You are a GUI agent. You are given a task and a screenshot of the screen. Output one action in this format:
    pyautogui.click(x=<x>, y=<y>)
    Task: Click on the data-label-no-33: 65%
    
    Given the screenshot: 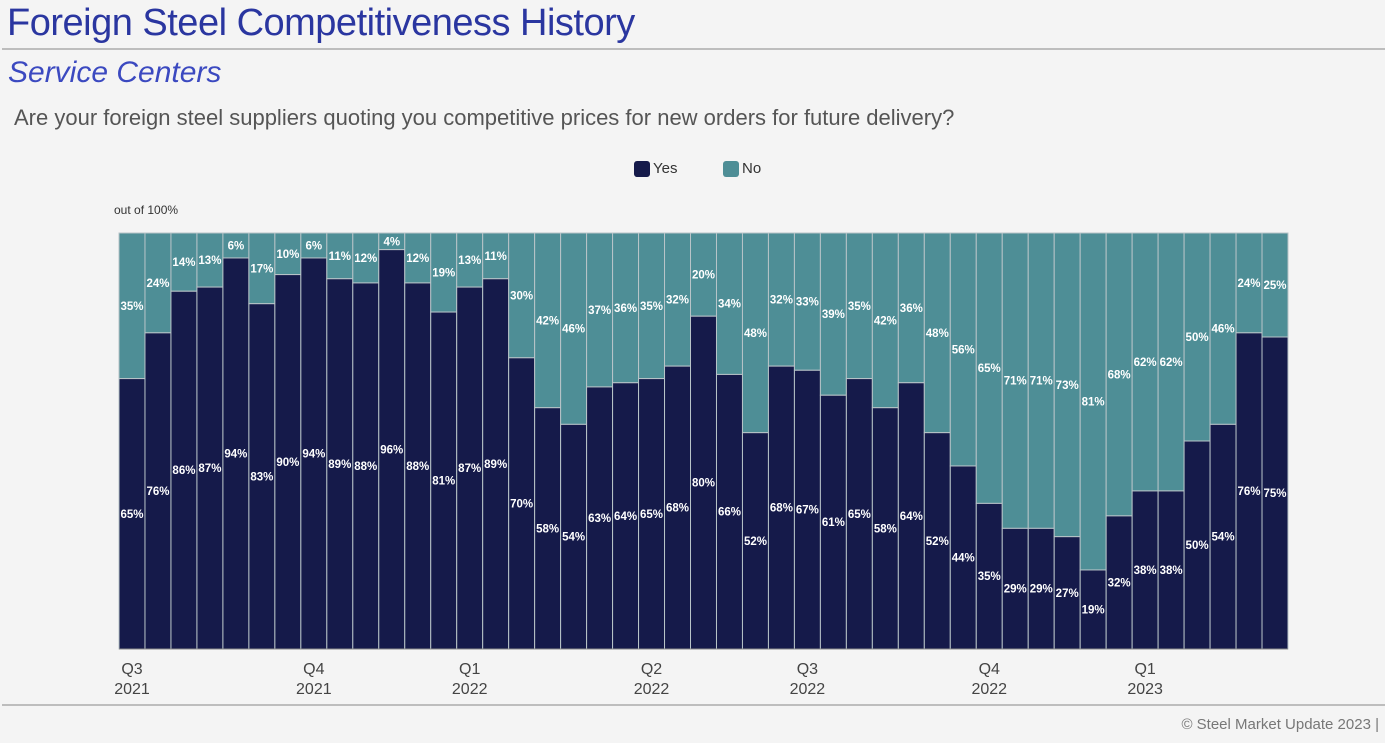 What is the action you would take?
    pyautogui.click(x=989, y=369)
    